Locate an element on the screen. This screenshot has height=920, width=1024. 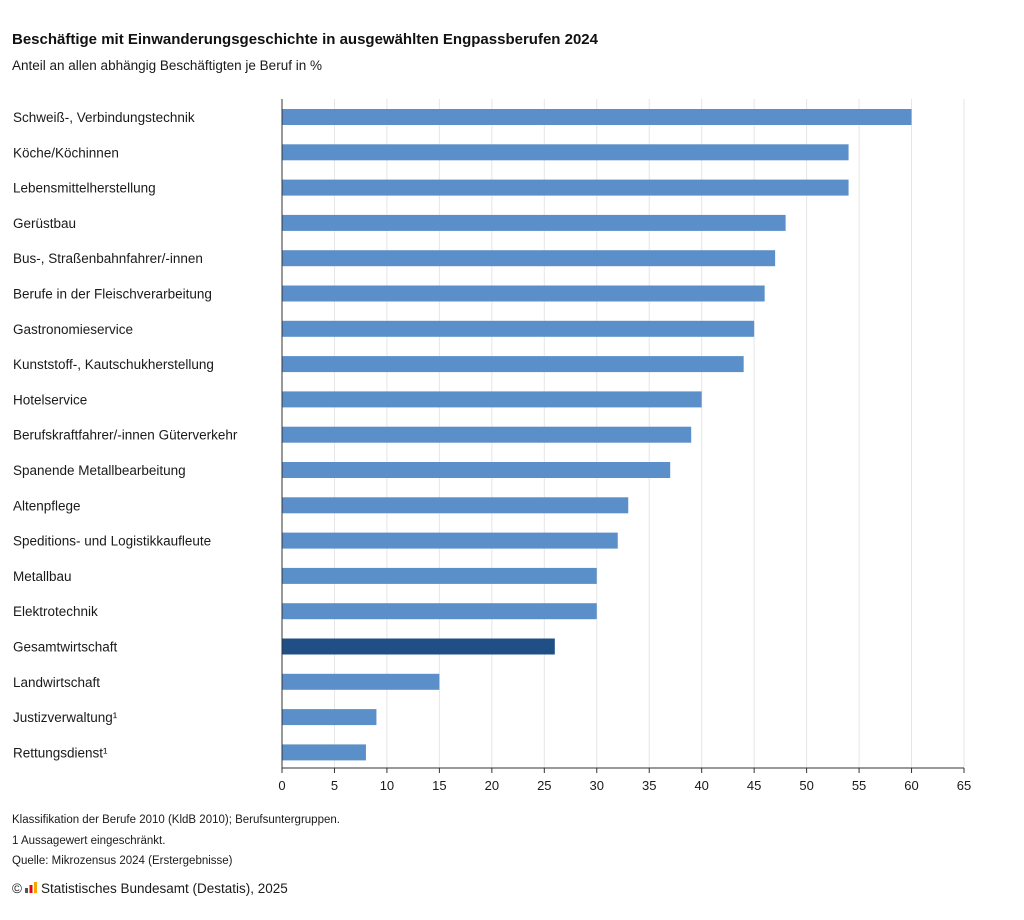
x-tick-label: 10 is located at coordinates (387, 785).